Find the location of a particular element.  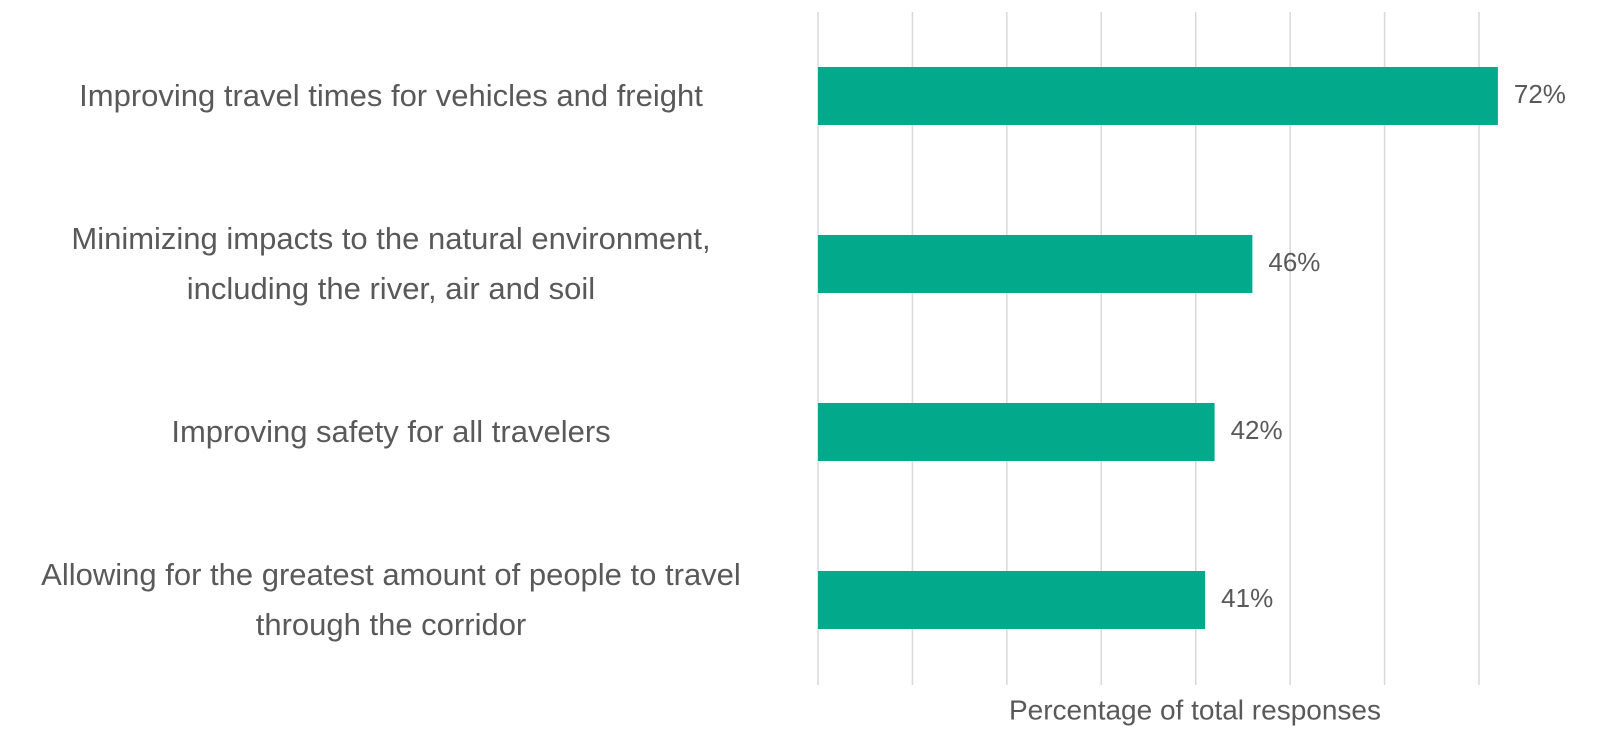

value-label: 42% is located at coordinates (1257, 430).